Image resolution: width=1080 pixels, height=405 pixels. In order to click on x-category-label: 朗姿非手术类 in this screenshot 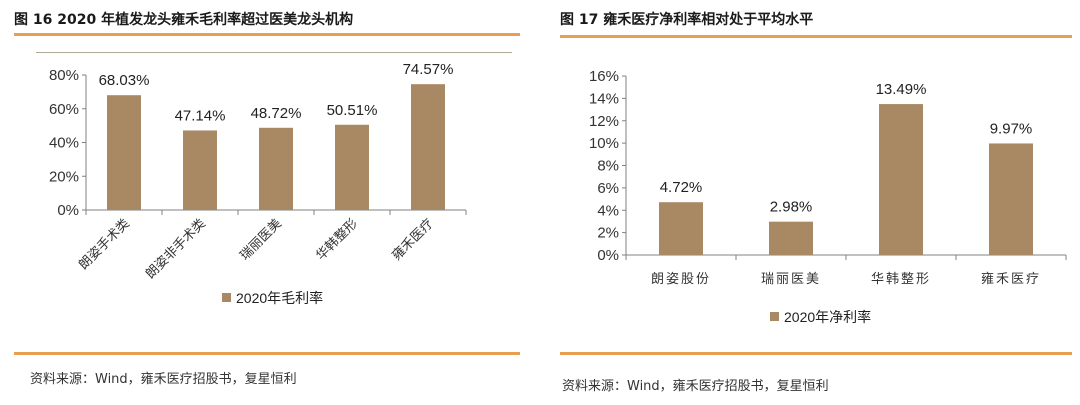, I will do `click(175, 249)`.